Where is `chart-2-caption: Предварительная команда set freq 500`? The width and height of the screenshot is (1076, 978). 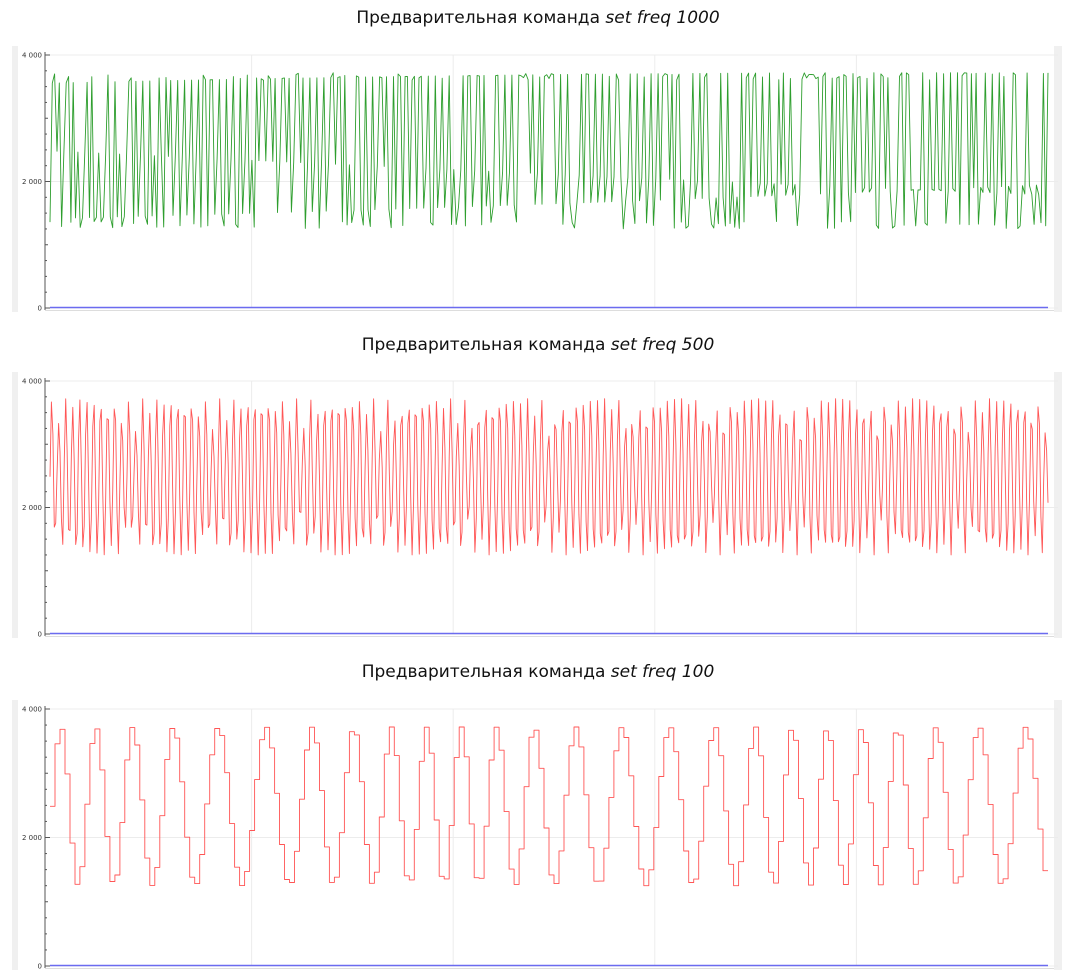 chart-2-caption: Предварительная команда set freq 500 is located at coordinates (538, 345).